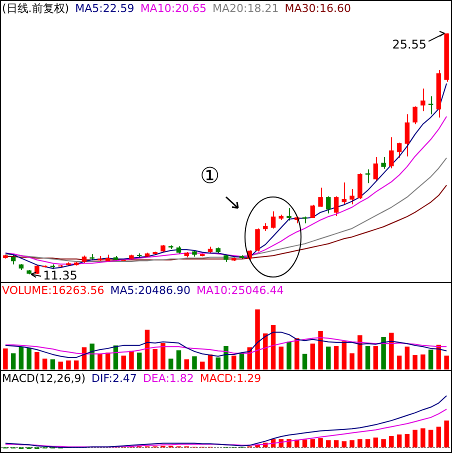  What do you see at coordinates (240, 290) in the screenshot?
I see `text: MA10:25046.44` at bounding box center [240, 290].